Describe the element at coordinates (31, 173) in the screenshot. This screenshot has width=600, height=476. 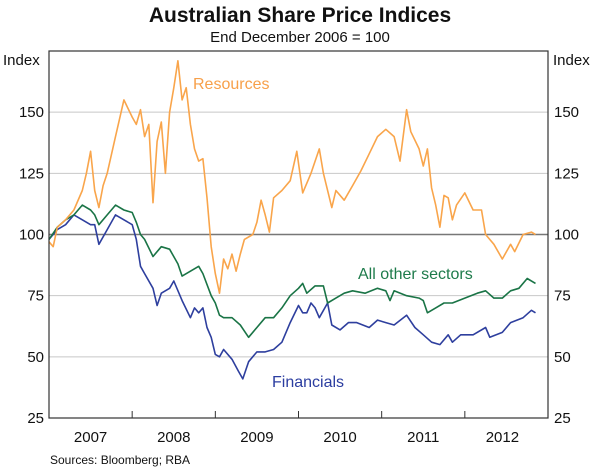
I see `y-tick-label-left: 125` at that location.